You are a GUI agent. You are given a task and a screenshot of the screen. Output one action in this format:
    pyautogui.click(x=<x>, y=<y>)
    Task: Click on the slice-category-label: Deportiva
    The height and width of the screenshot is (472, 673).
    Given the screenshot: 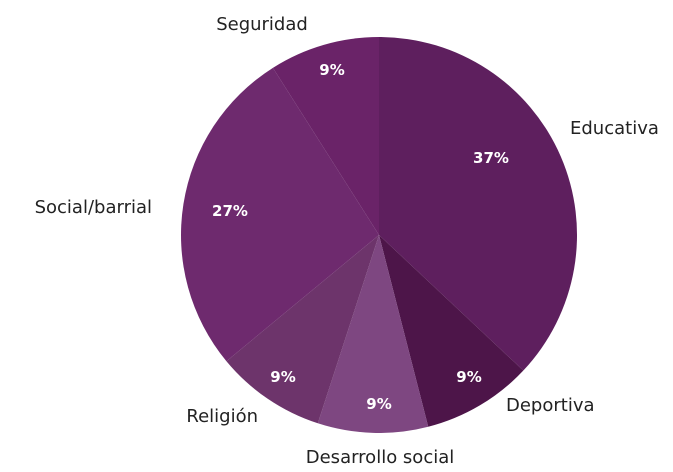 What is the action you would take?
    pyautogui.click(x=550, y=405)
    